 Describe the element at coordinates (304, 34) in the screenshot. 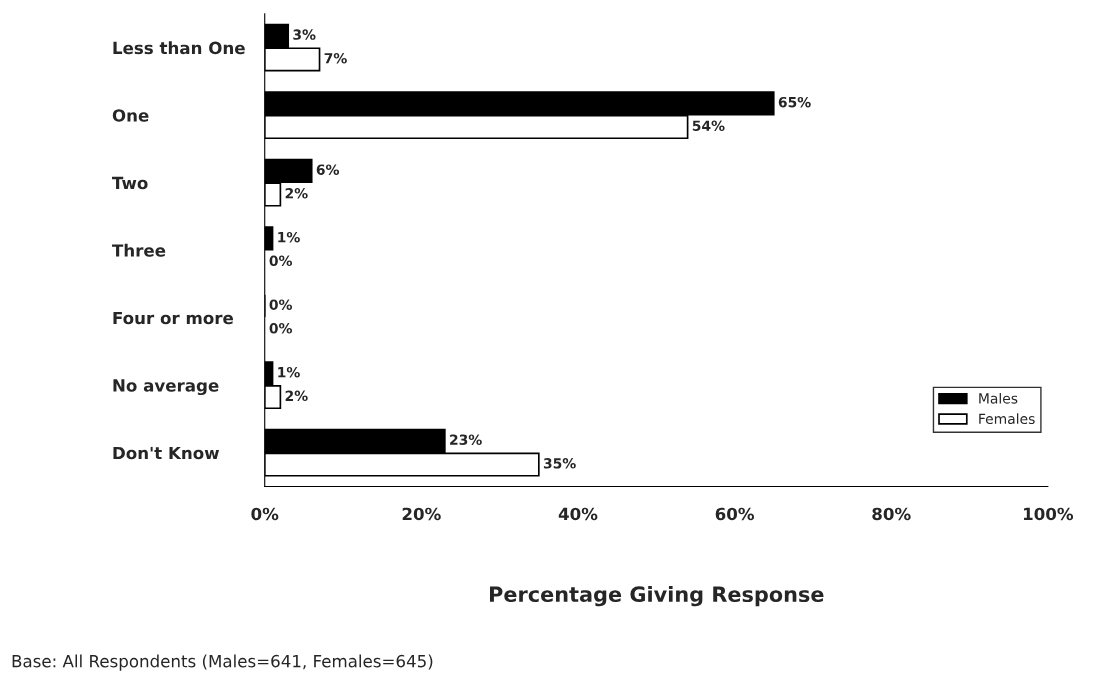

I see `data-label: 3%` at that location.